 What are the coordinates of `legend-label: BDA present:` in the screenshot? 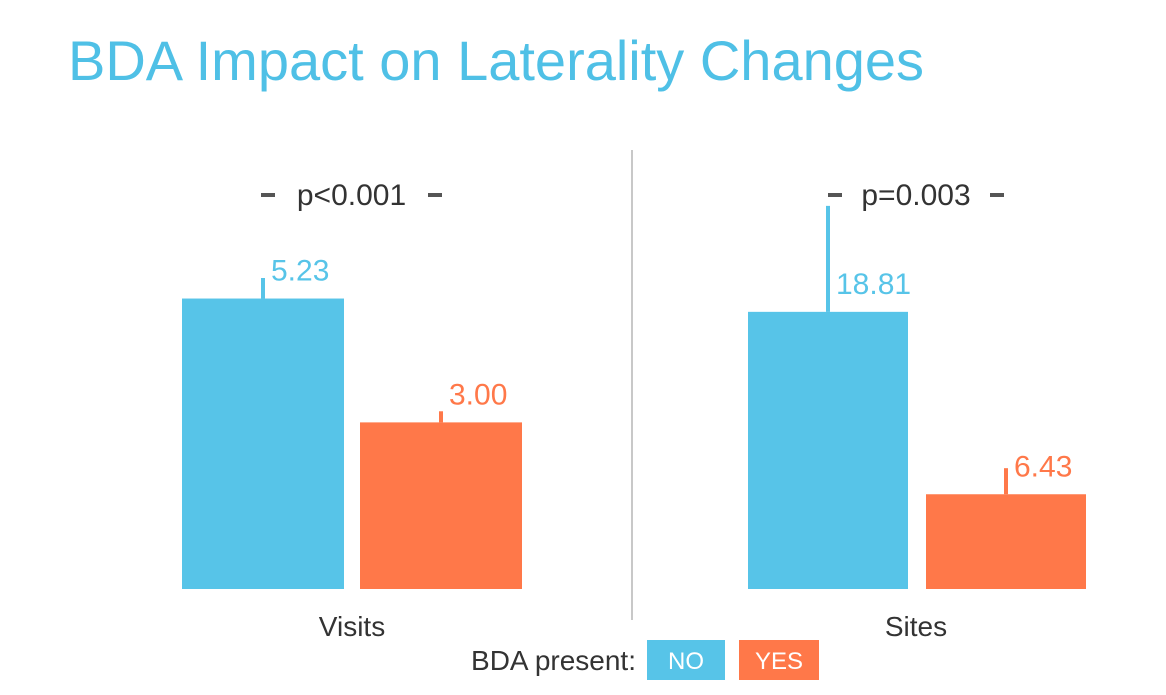 It's located at (553, 660).